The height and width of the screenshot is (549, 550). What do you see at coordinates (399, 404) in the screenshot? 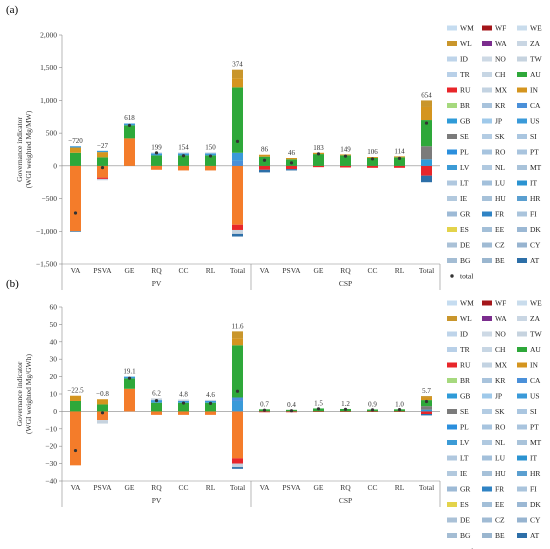
I see `data-label: 1.0` at bounding box center [399, 404].